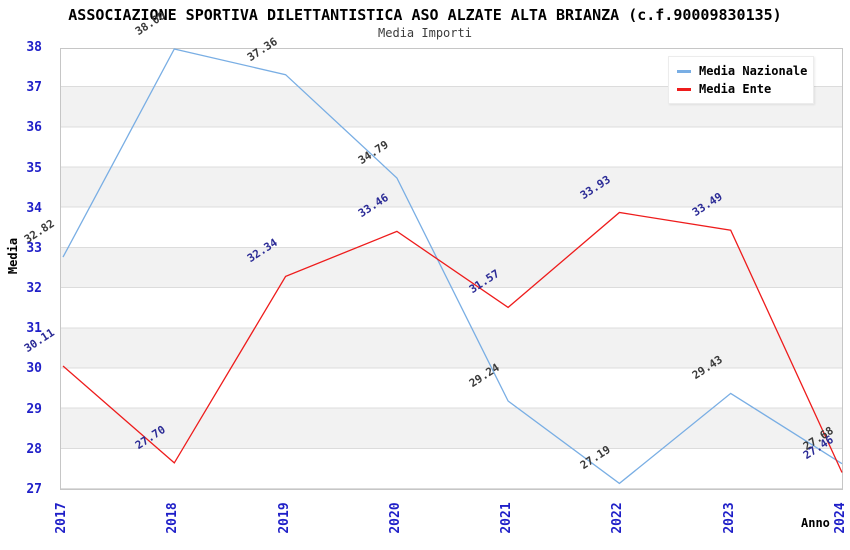  I want to click on y-tick-label: 37, so click(34, 88).